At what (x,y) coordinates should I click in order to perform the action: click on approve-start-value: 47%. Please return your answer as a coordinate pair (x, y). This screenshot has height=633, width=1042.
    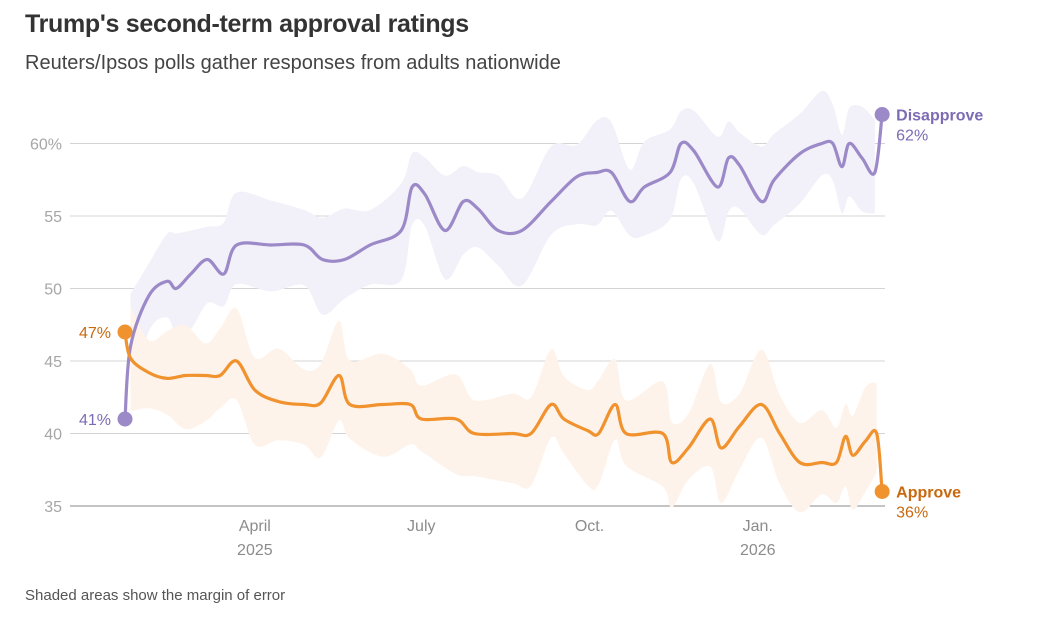
    Looking at the image, I should click on (95, 333).